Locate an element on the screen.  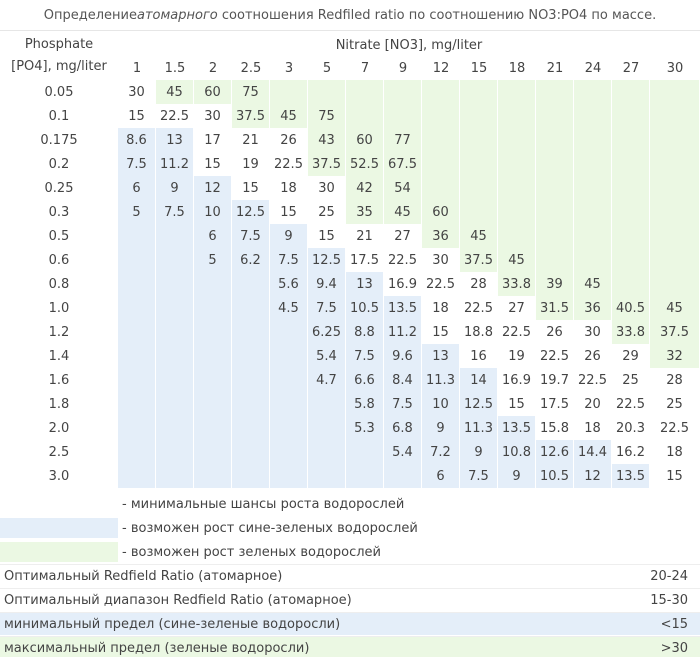
cell: 19 is located at coordinates (251, 164).